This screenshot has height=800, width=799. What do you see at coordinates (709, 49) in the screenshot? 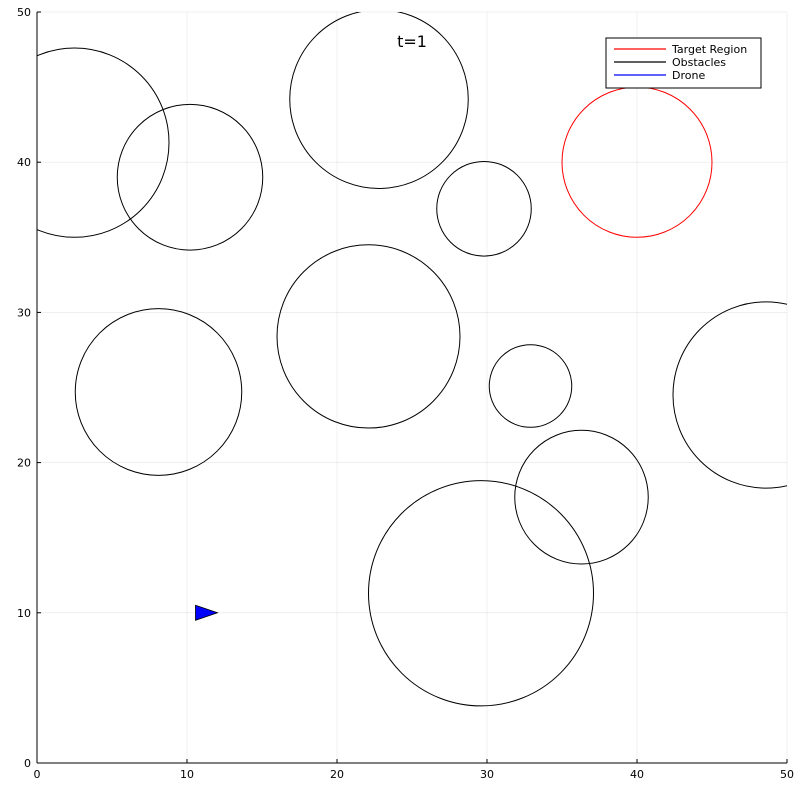
I see `legend-label: Target Region` at bounding box center [709, 49].